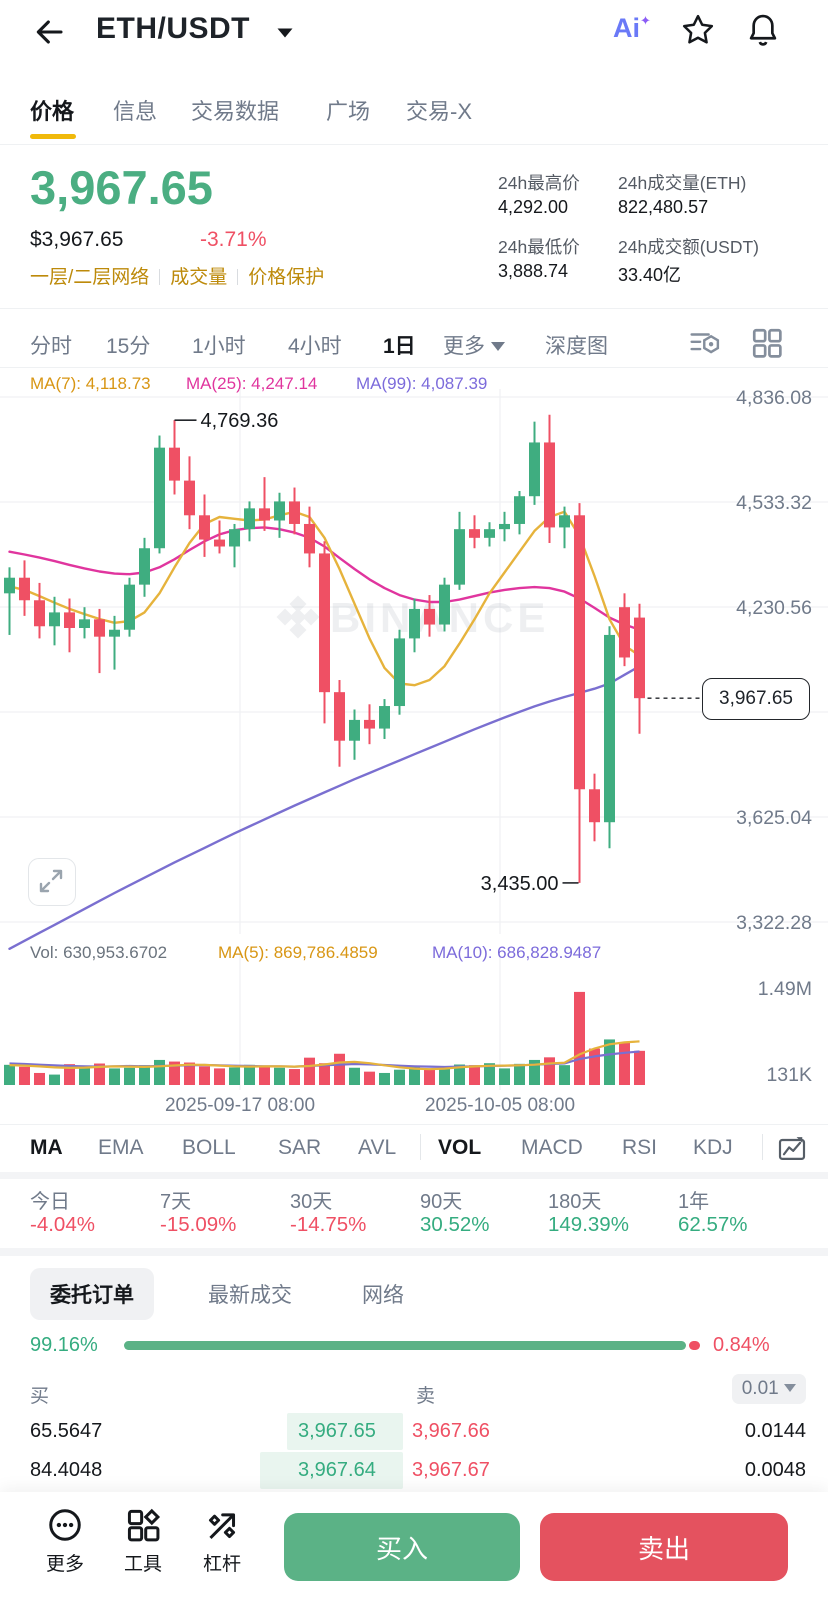 The height and width of the screenshot is (1605, 828). What do you see at coordinates (383, 1295) in the screenshot?
I see `tab-network: 网络` at bounding box center [383, 1295].